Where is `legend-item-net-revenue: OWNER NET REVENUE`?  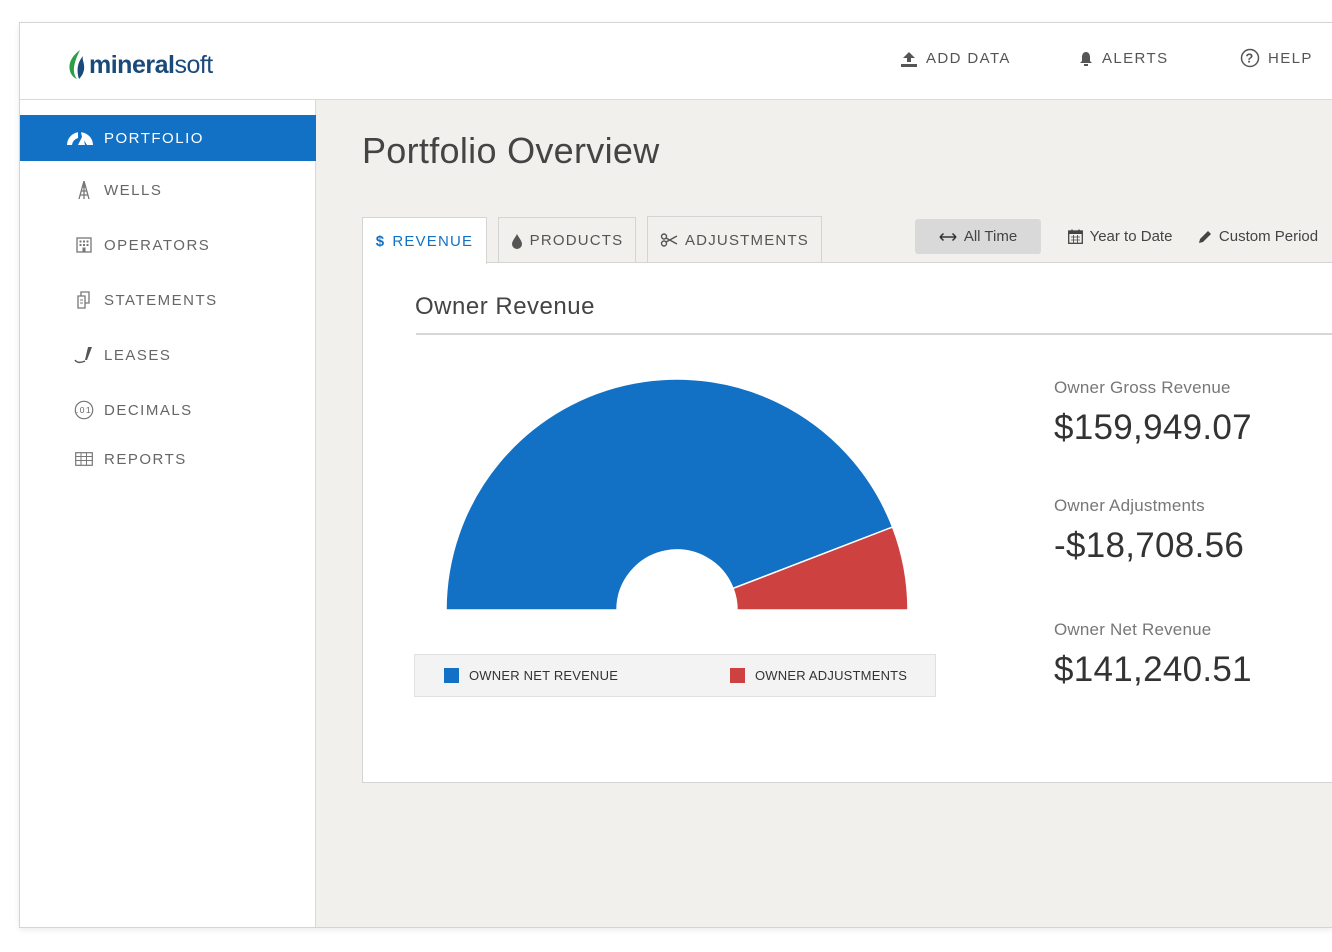
legend-item-net-revenue: OWNER NET REVENUE is located at coordinates (531, 675).